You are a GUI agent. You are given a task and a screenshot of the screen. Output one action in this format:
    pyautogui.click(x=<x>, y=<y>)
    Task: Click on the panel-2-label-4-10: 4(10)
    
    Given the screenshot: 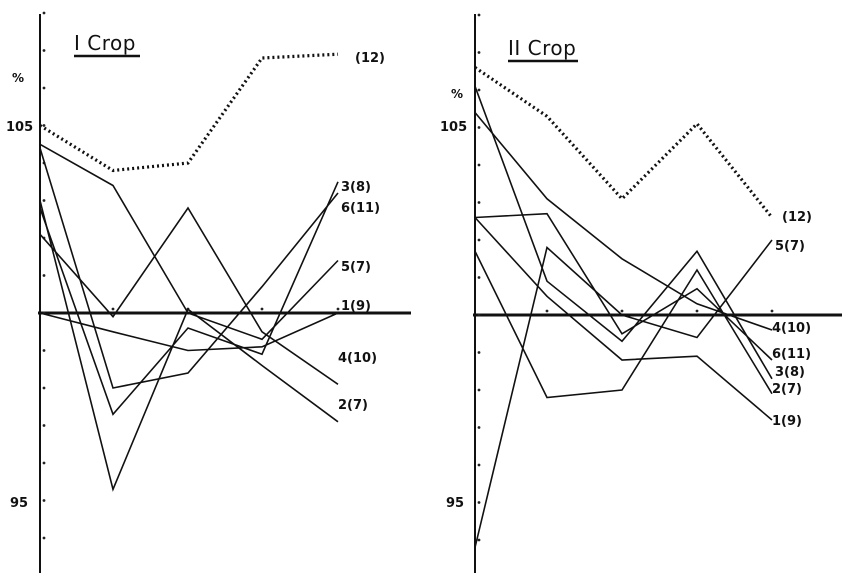 What is the action you would take?
    pyautogui.click(x=791, y=328)
    